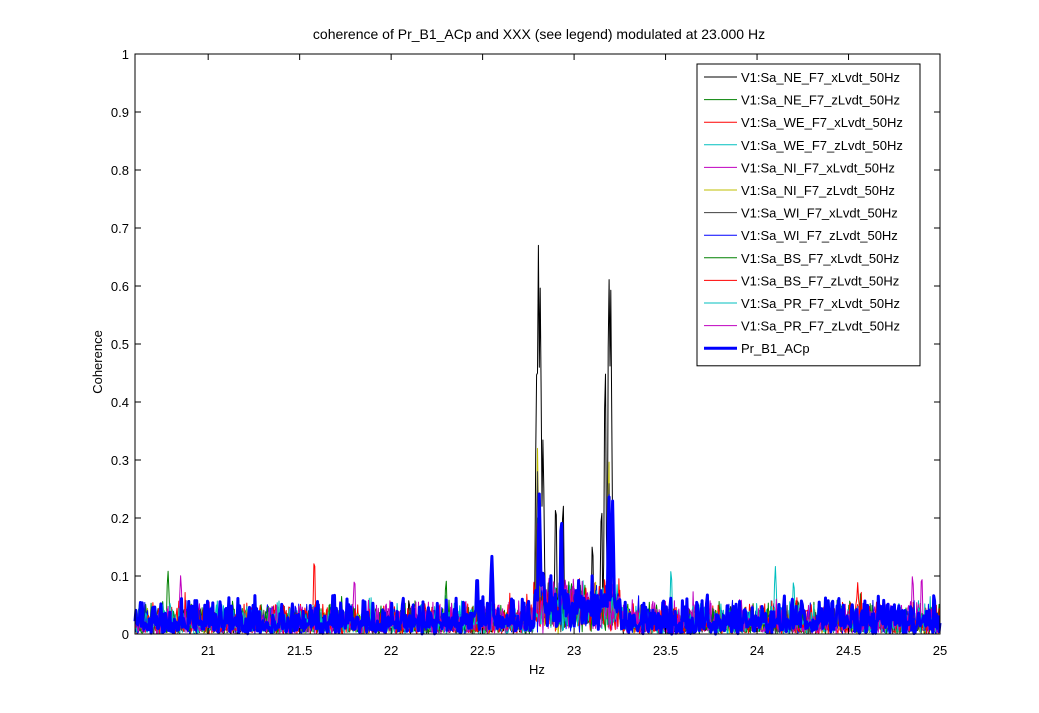 The image size is (1039, 713). I want to click on x-tick-label: 25, so click(940, 650).